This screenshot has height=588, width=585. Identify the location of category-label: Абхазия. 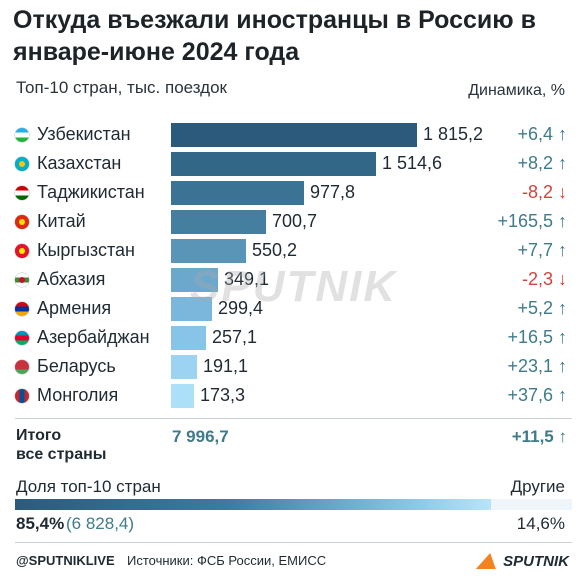
(71, 279).